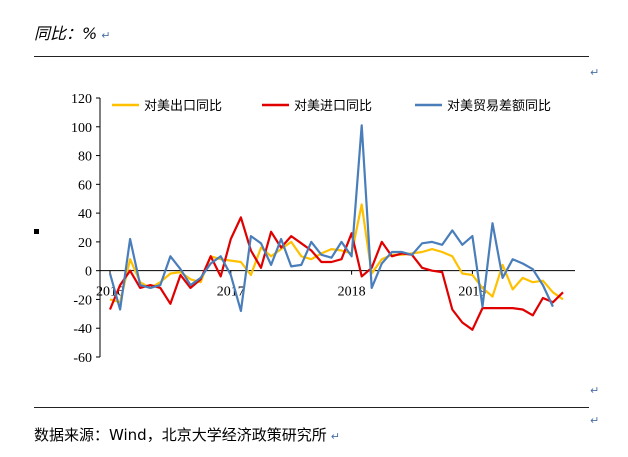 This screenshot has width=628, height=457. I want to click on bullet-icon, so click(36, 231).